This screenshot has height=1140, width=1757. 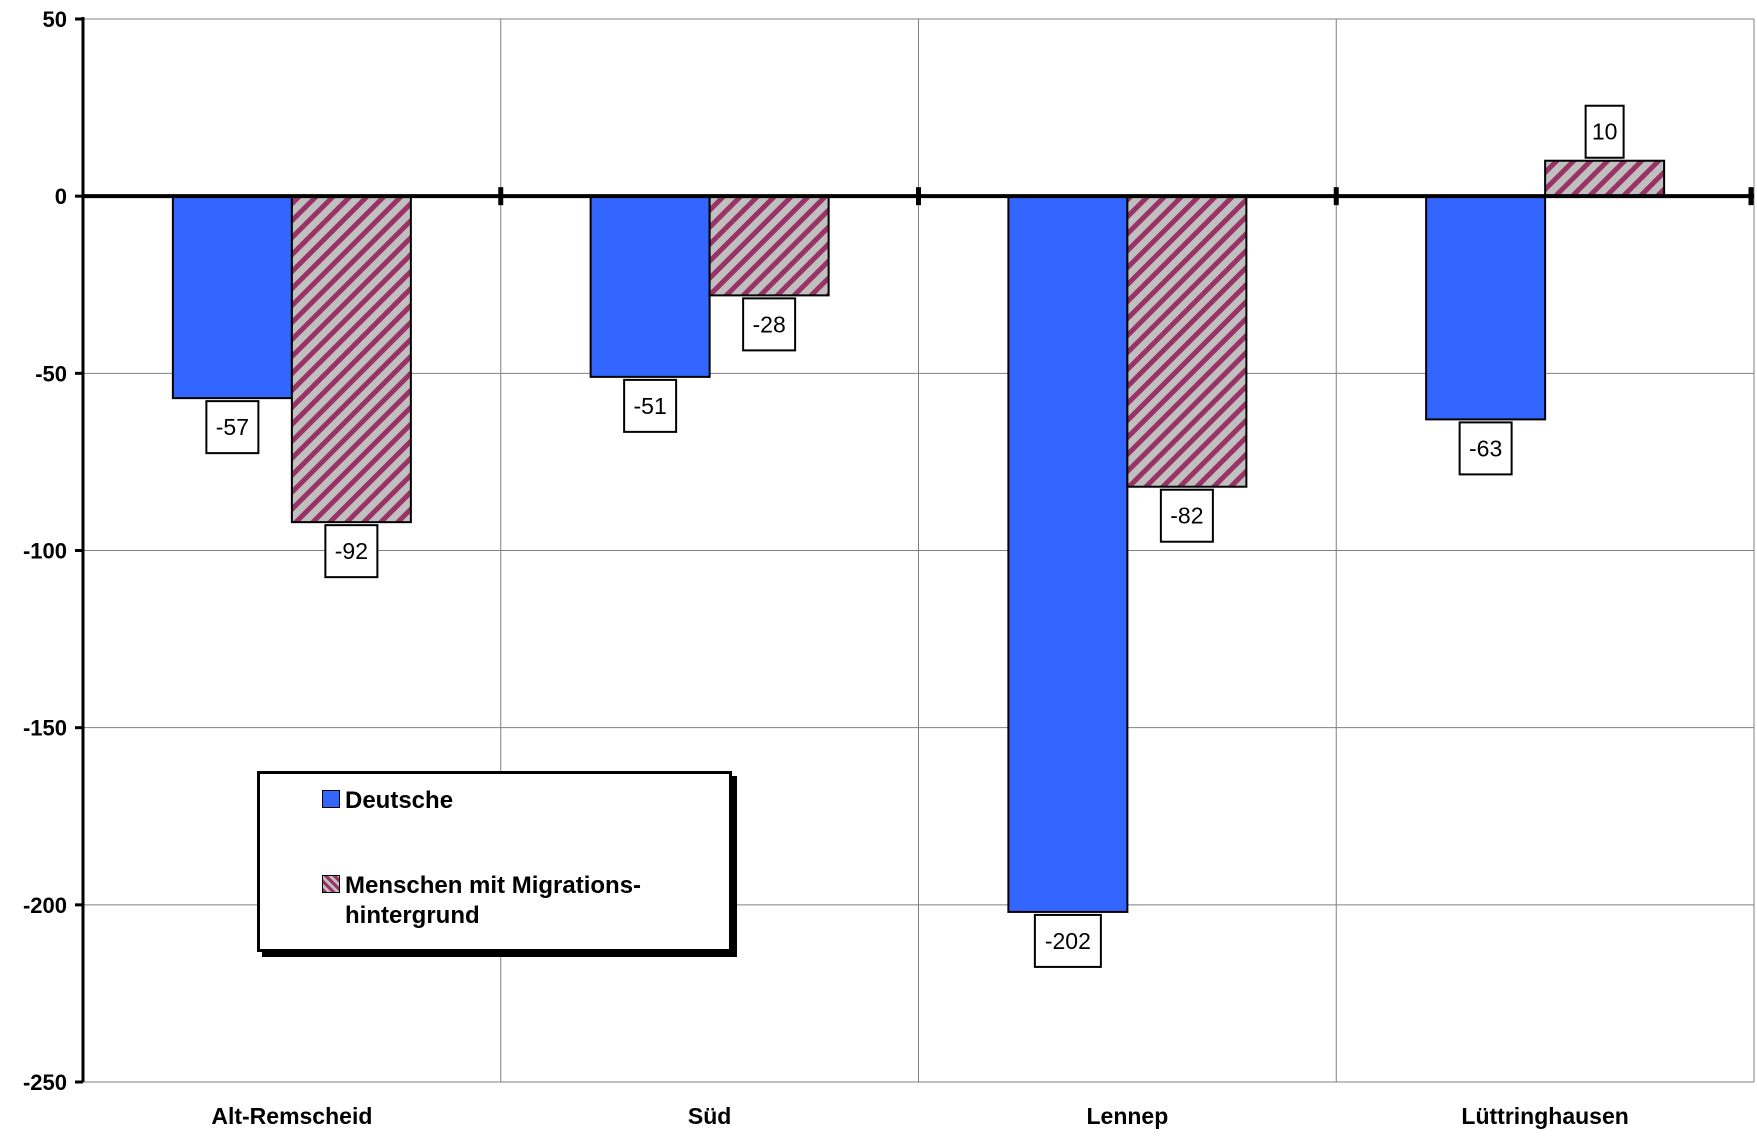 What do you see at coordinates (513, 801) in the screenshot?
I see `legend-item-deutsche: Deutsche` at bounding box center [513, 801].